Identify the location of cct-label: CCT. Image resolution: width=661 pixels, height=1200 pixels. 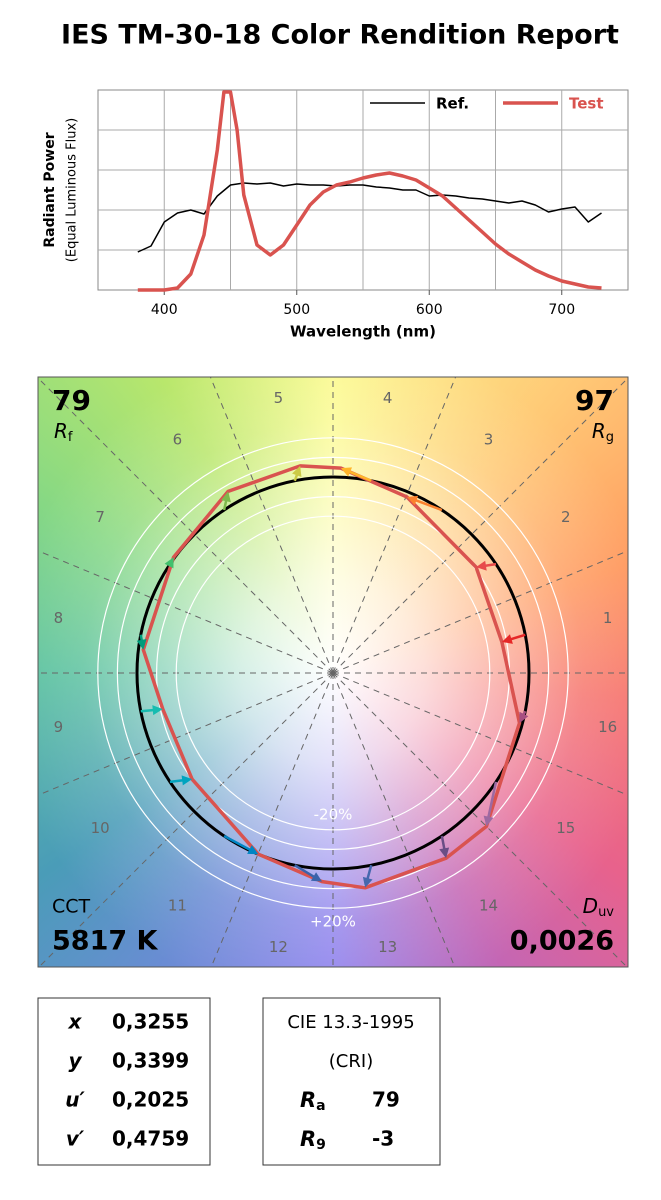
(71, 907).